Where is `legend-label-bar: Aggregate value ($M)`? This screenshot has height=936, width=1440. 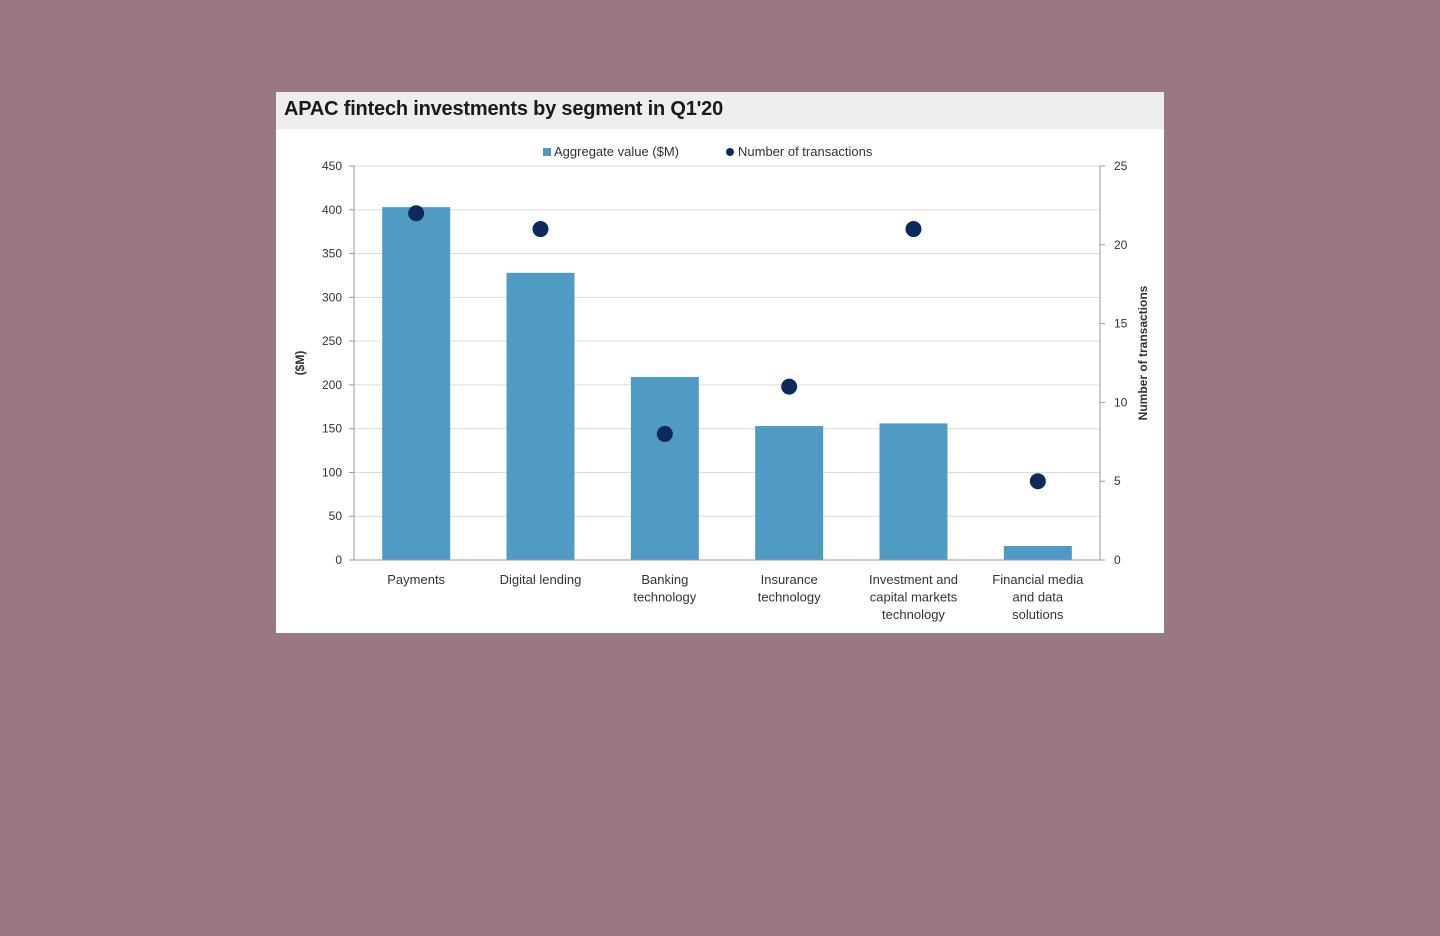
legend-label-bar: Aggregate value ($M) is located at coordinates (616, 151).